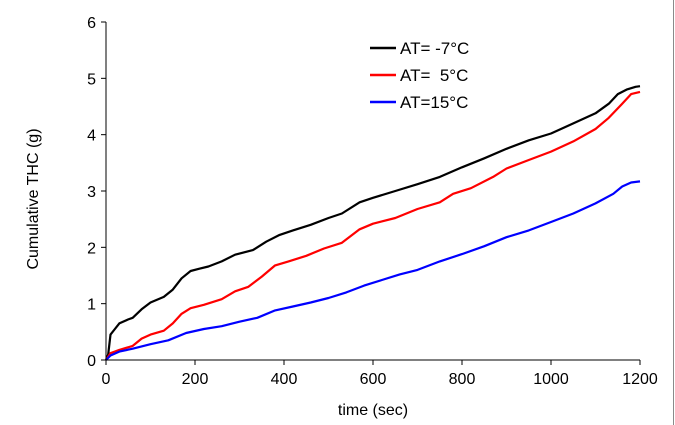  Describe the element at coordinates (91, 23) in the screenshot. I see `y-tick-label: 6` at that location.